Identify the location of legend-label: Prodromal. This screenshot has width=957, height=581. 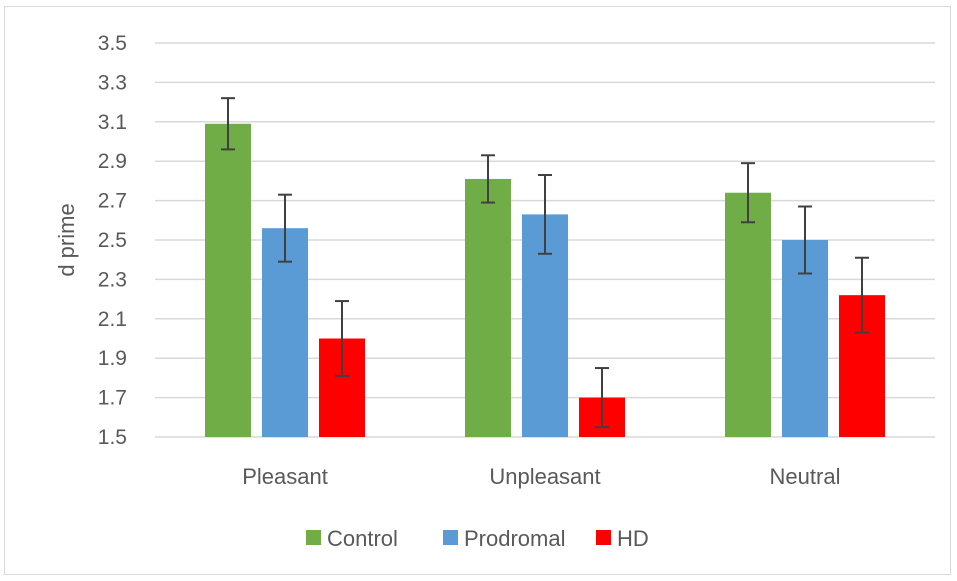
(514, 538).